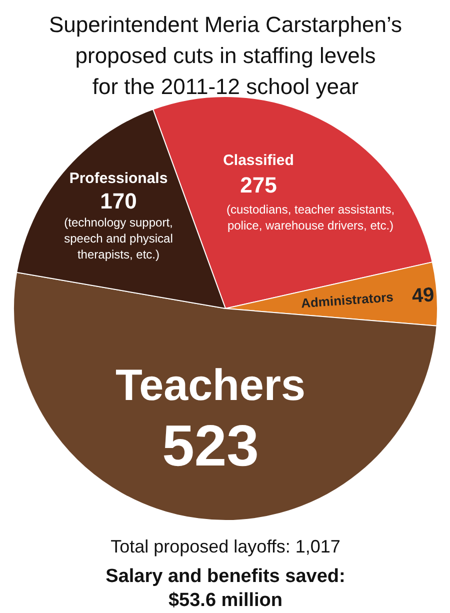 Image resolution: width=450 pixels, height=613 pixels. What do you see at coordinates (211, 385) in the screenshot?
I see `slice-label: Teachers` at bounding box center [211, 385].